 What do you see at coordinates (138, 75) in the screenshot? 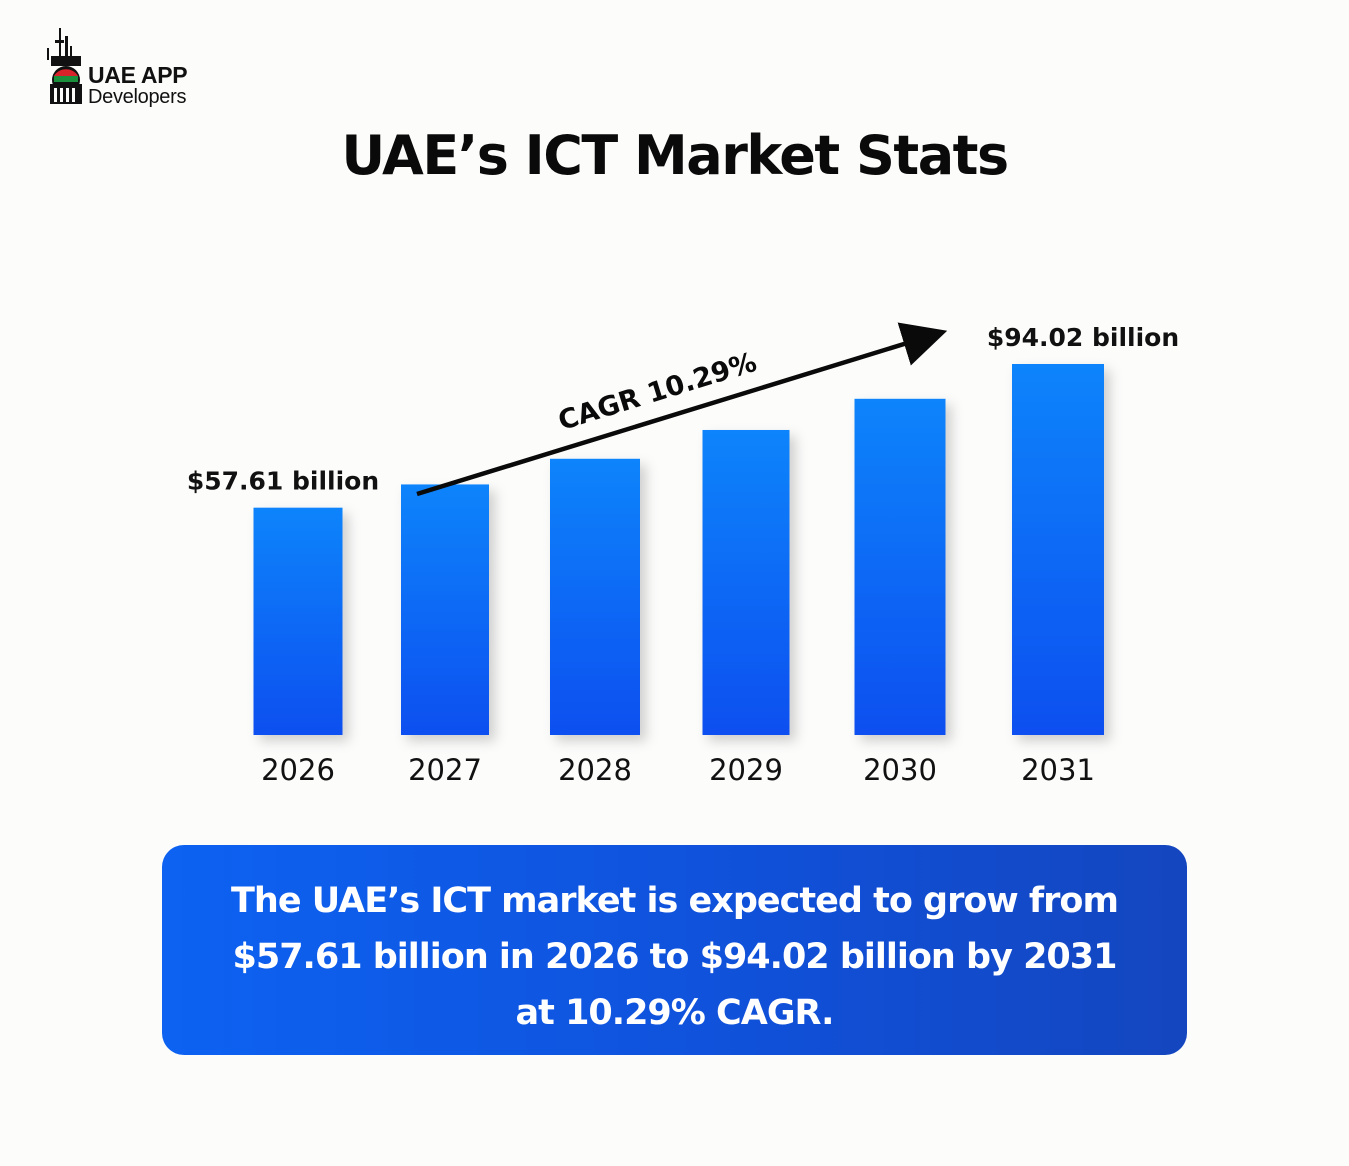
I see `brand-name-top: UAE APP` at bounding box center [138, 75].